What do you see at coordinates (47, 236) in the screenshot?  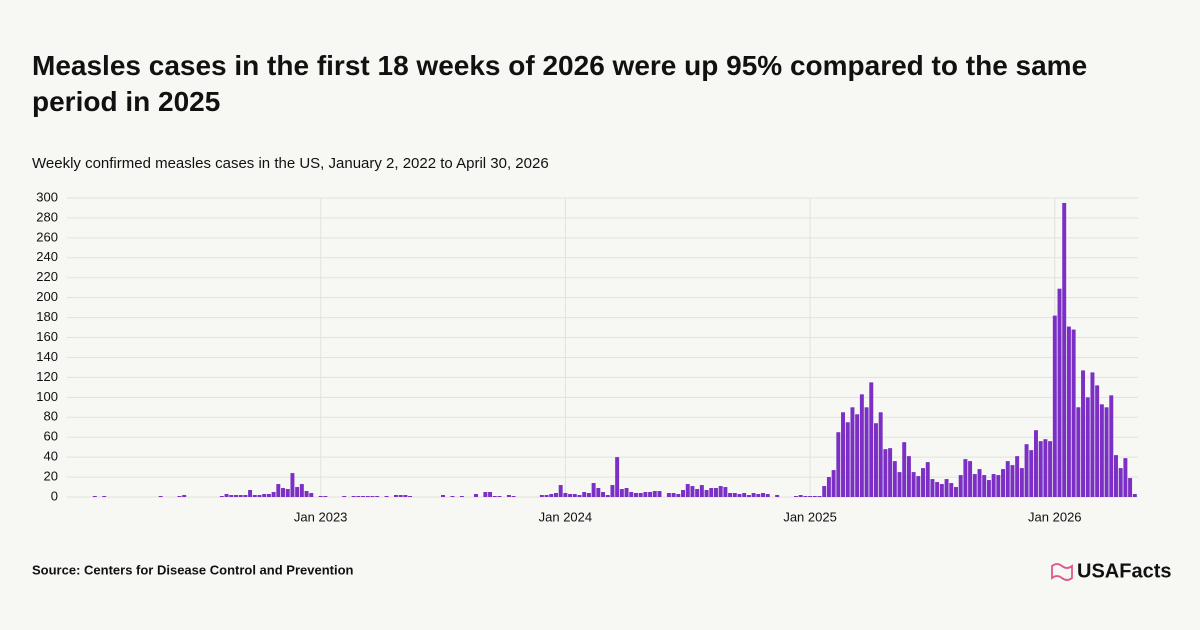 I see `y-tick-label: 260` at bounding box center [47, 236].